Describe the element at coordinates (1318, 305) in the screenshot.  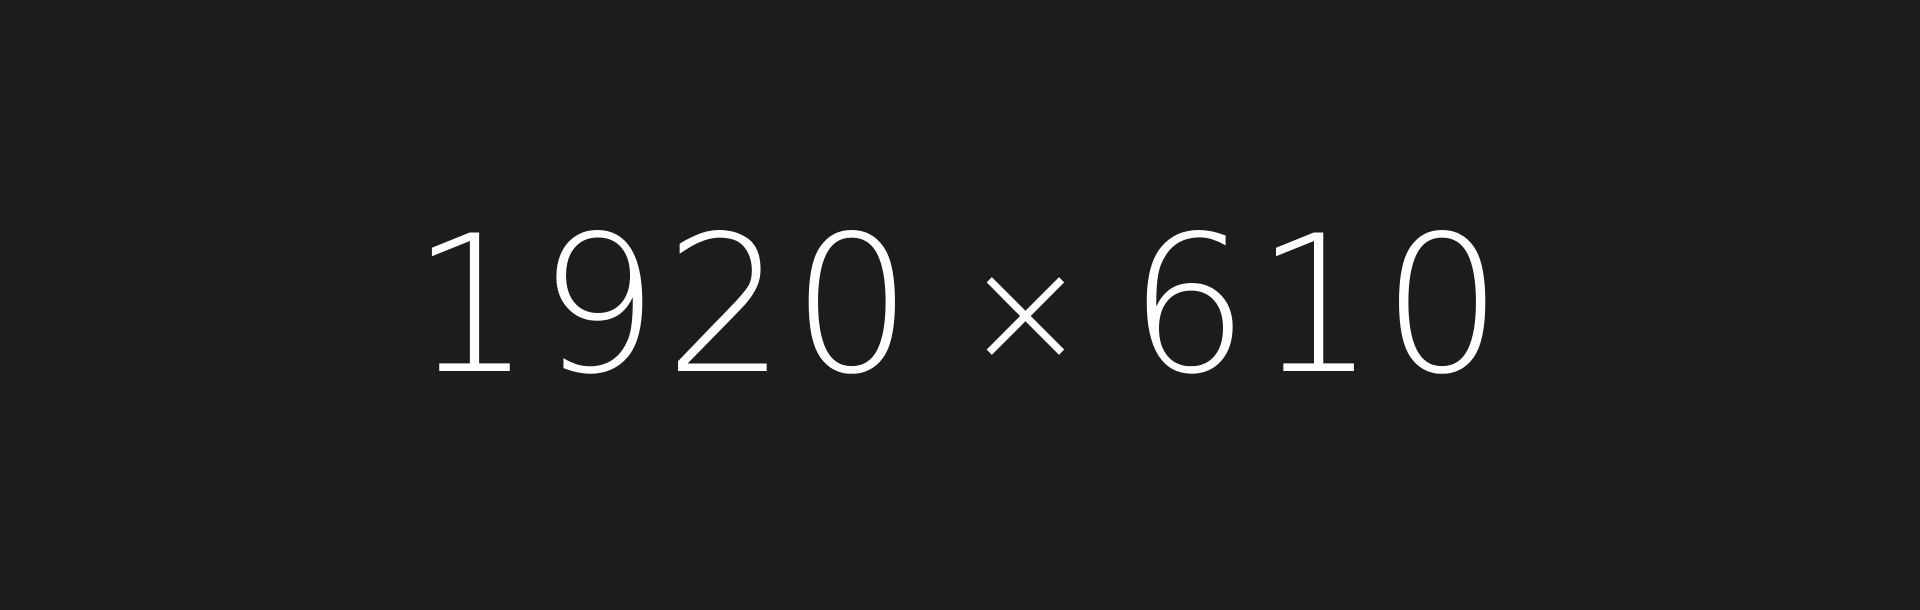
I see `height-value: 610` at that location.